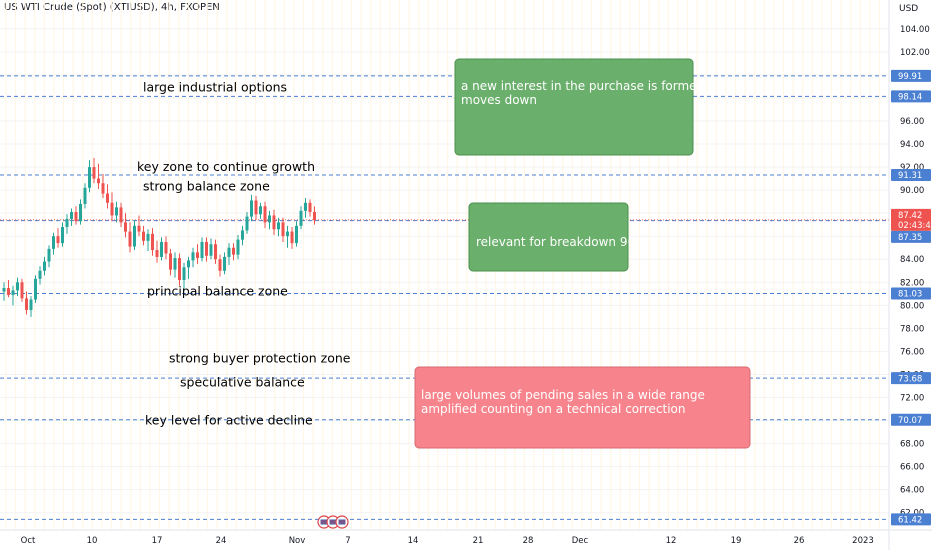  Describe the element at coordinates (912, 168) in the screenshot. I see `y-tick-label: 92.00` at that location.